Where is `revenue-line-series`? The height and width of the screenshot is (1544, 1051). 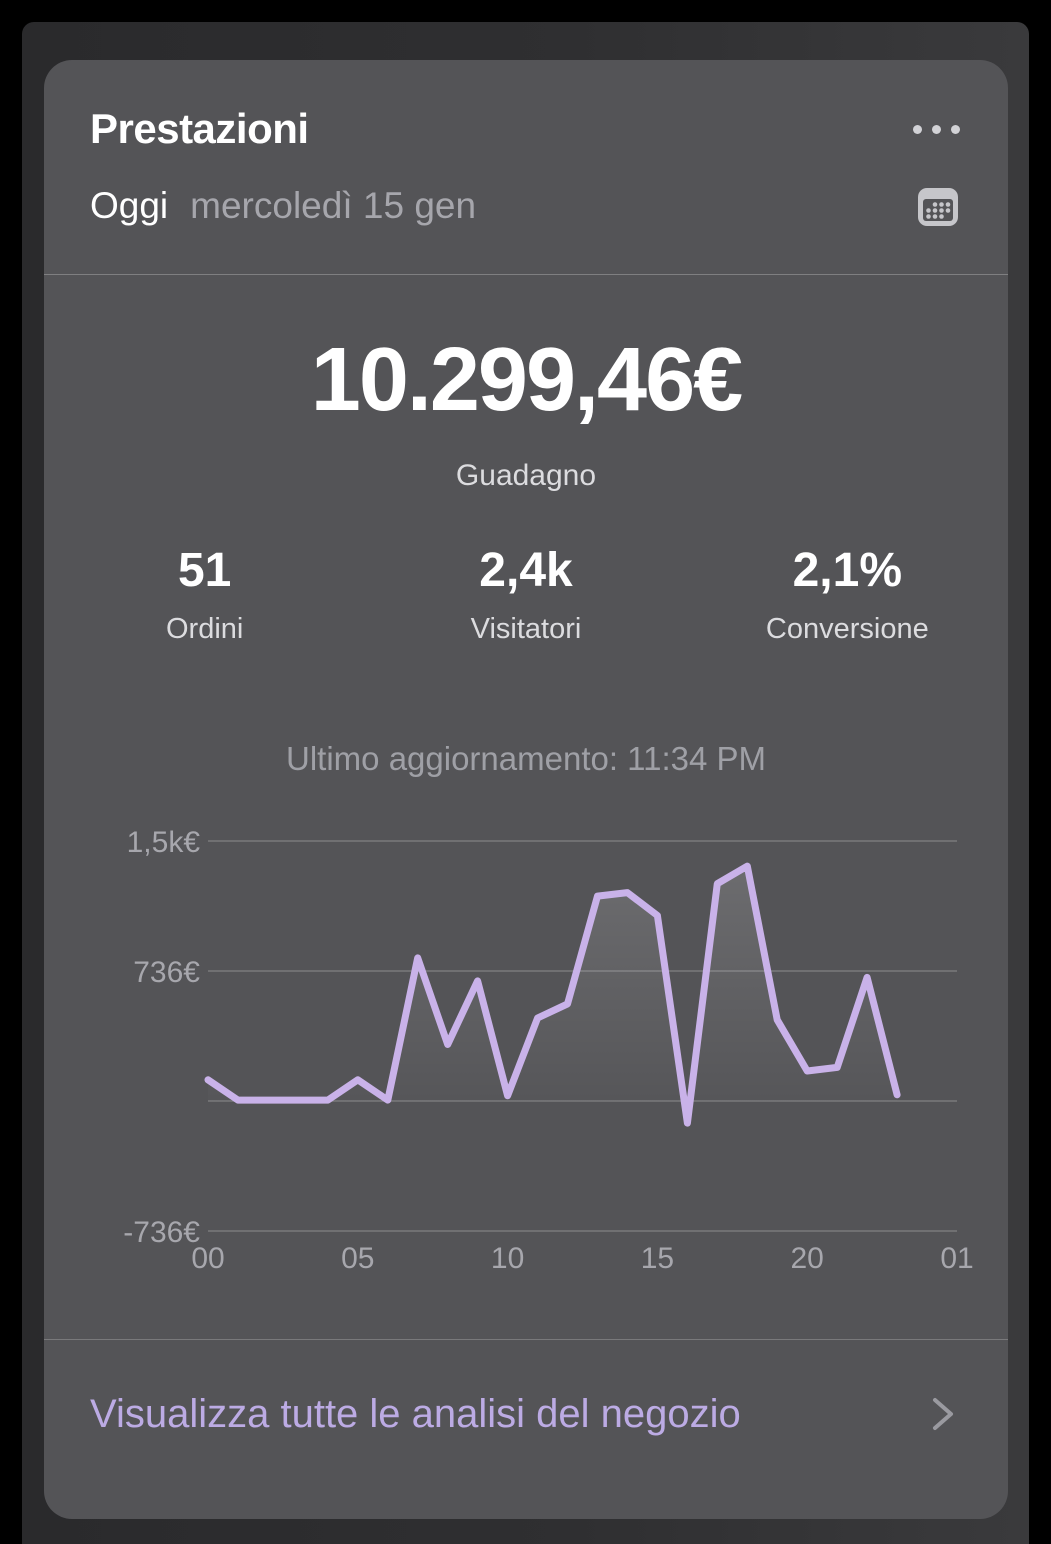
revenue-line-series is located at coordinates (552, 994).